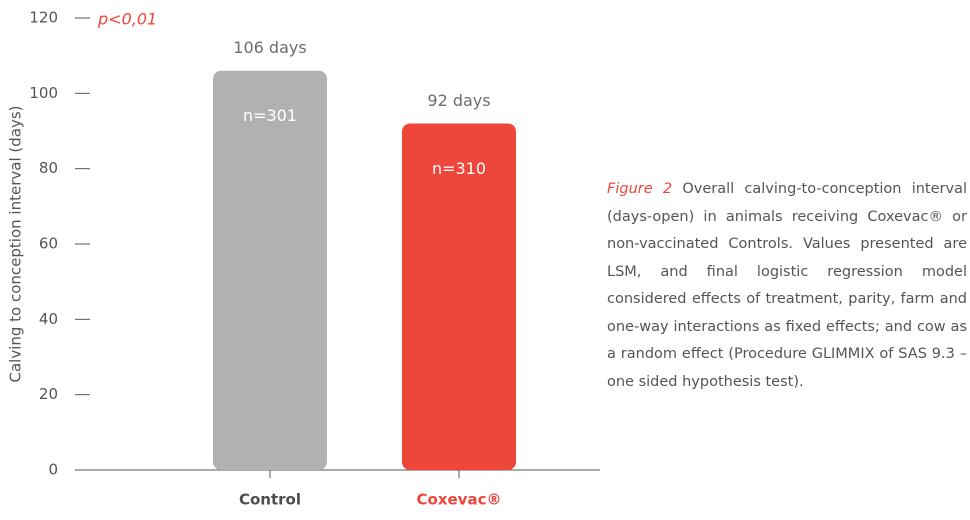 The height and width of the screenshot is (520, 970). What do you see at coordinates (48, 244) in the screenshot?
I see `y-tick-label: 60` at bounding box center [48, 244].